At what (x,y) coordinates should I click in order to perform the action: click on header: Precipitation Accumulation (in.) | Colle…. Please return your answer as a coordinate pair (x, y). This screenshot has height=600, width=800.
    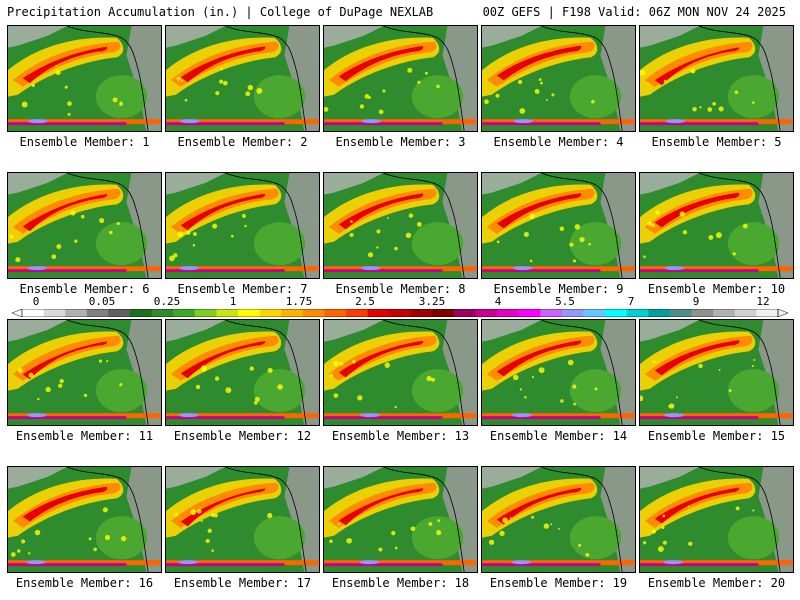
    Looking at the image, I should click on (400, 12).